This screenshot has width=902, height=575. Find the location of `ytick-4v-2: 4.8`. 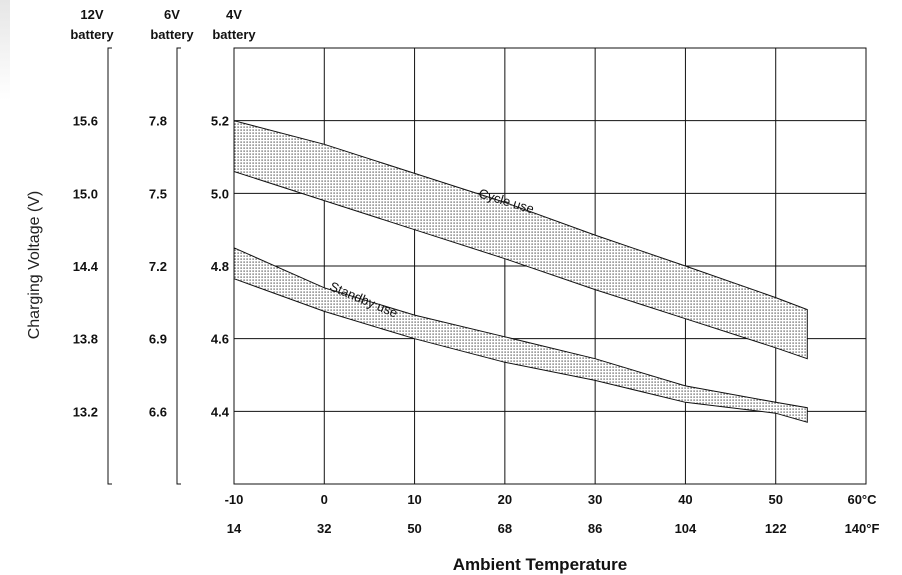

ytick-4v-2: 4.8 is located at coordinates (220, 266).